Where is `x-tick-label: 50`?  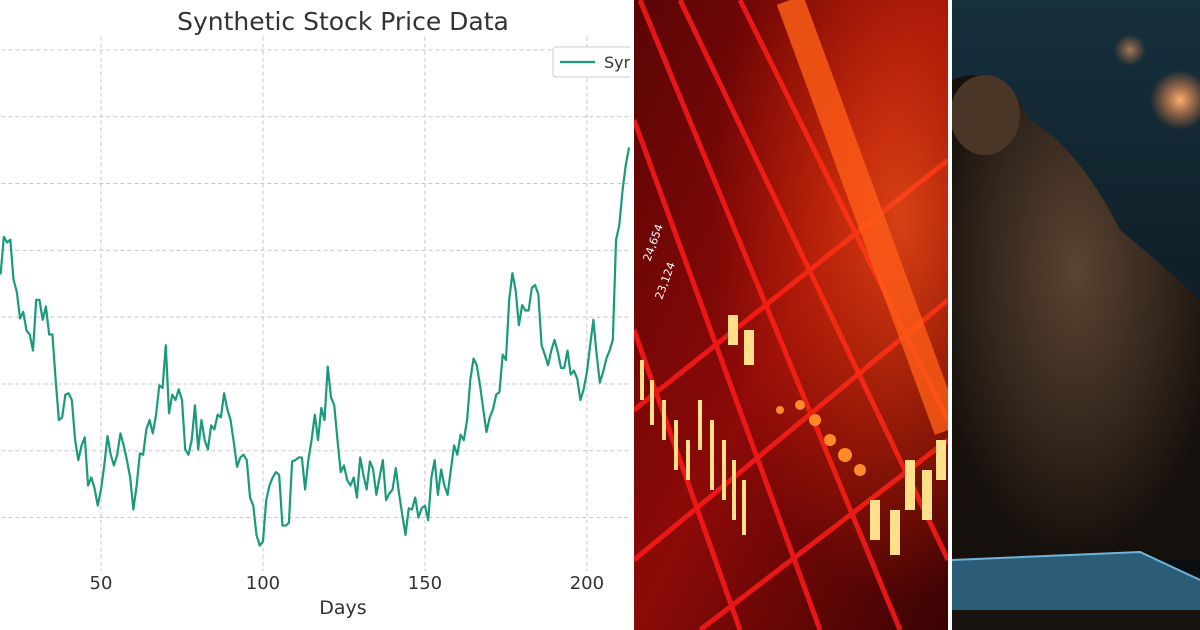
x-tick-label: 50 is located at coordinates (101, 583).